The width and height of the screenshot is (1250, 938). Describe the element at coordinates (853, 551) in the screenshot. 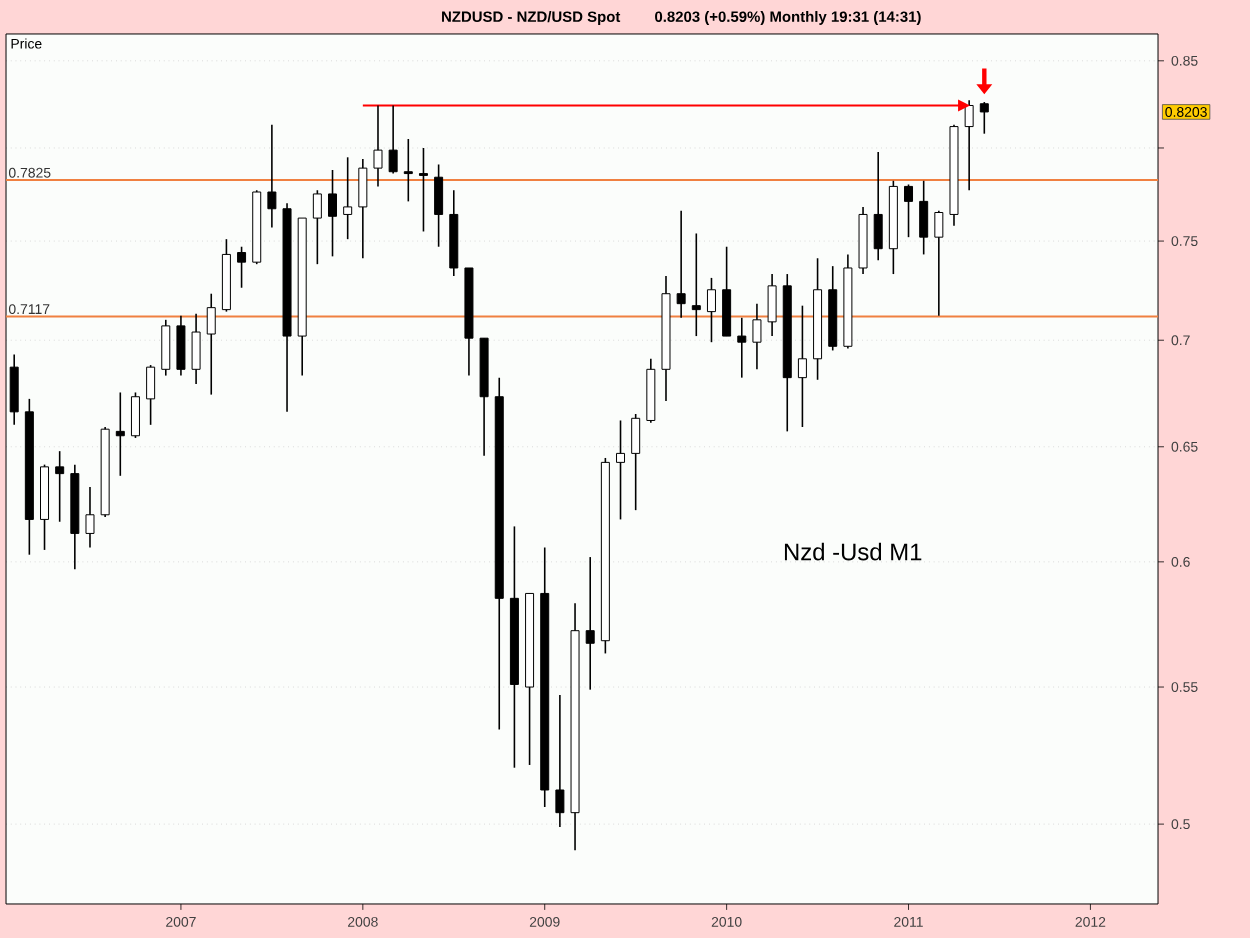

I see `annotation: Nzd -Usd M1` at that location.